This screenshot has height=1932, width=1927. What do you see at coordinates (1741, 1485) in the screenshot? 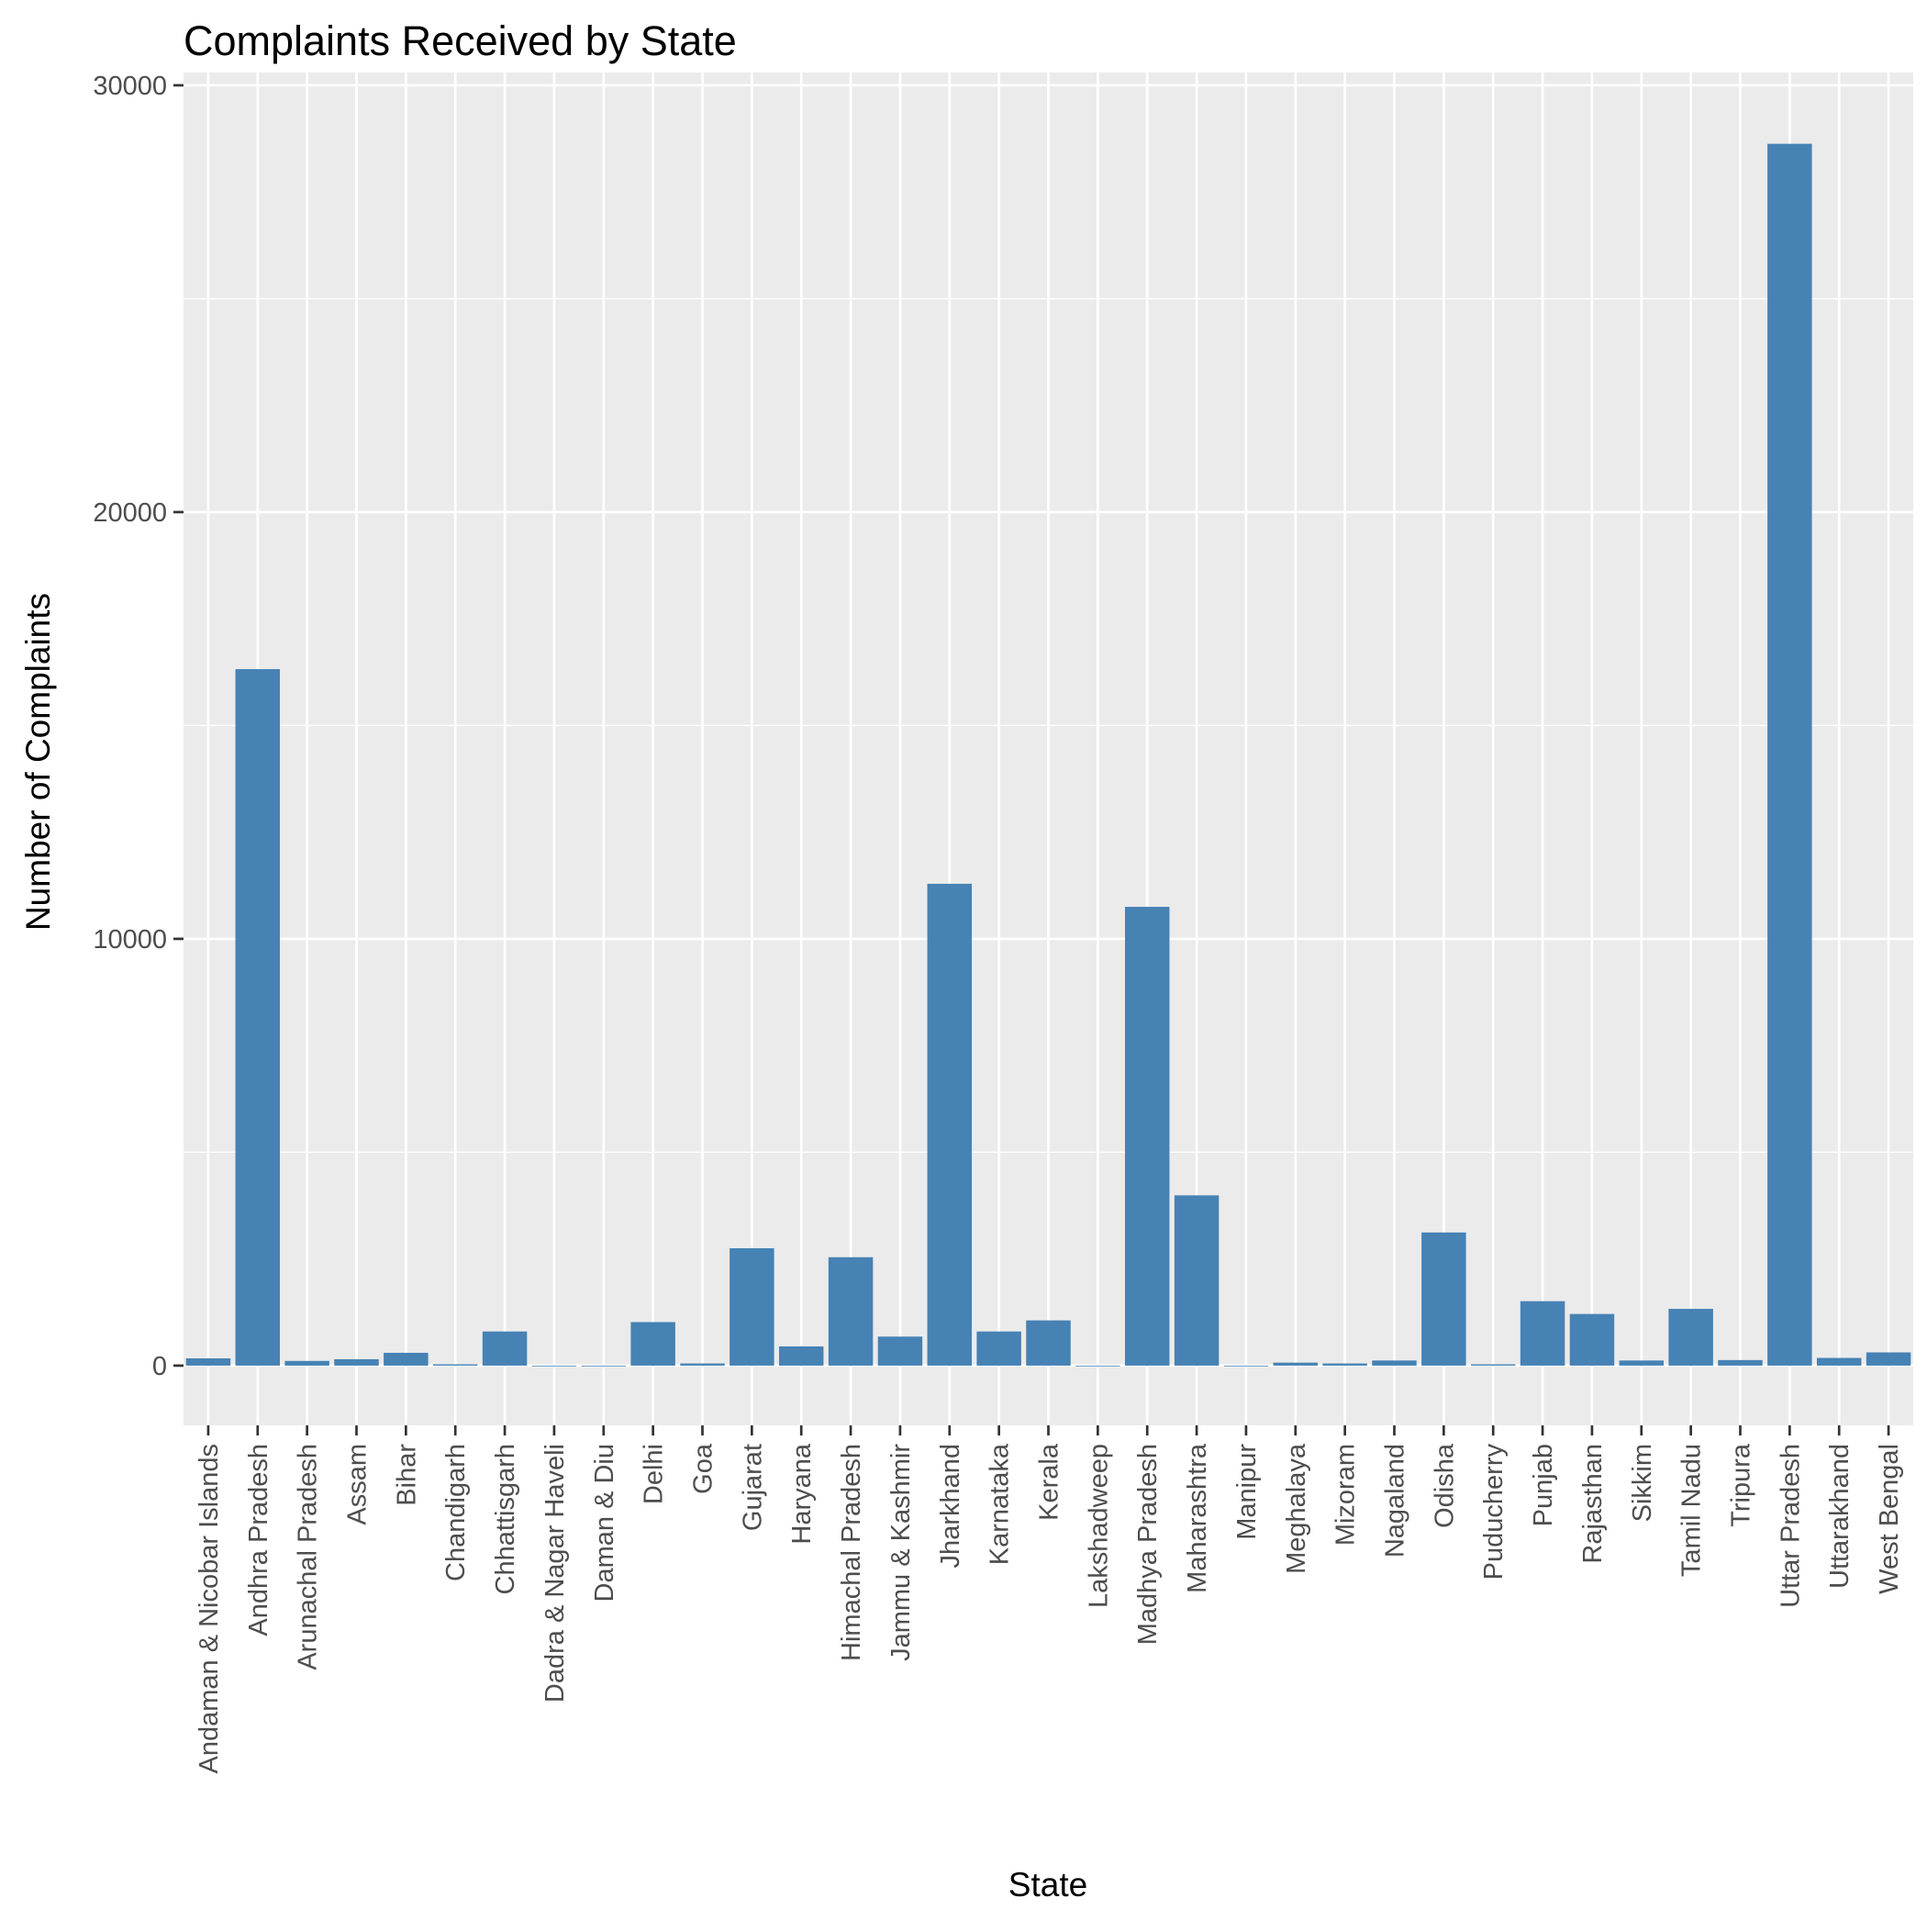
I see `x-tick-label: Tripura` at bounding box center [1741, 1485].